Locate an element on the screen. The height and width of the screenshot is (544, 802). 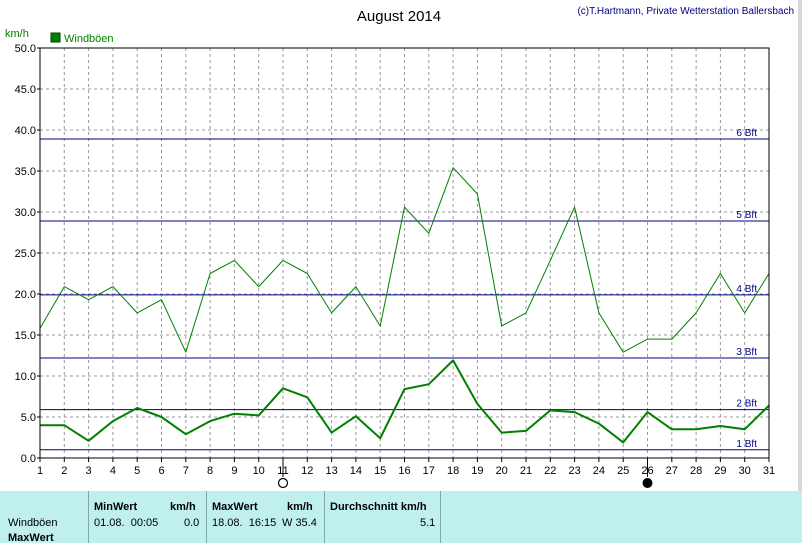
min-unit: km/h is located at coordinates (183, 507).